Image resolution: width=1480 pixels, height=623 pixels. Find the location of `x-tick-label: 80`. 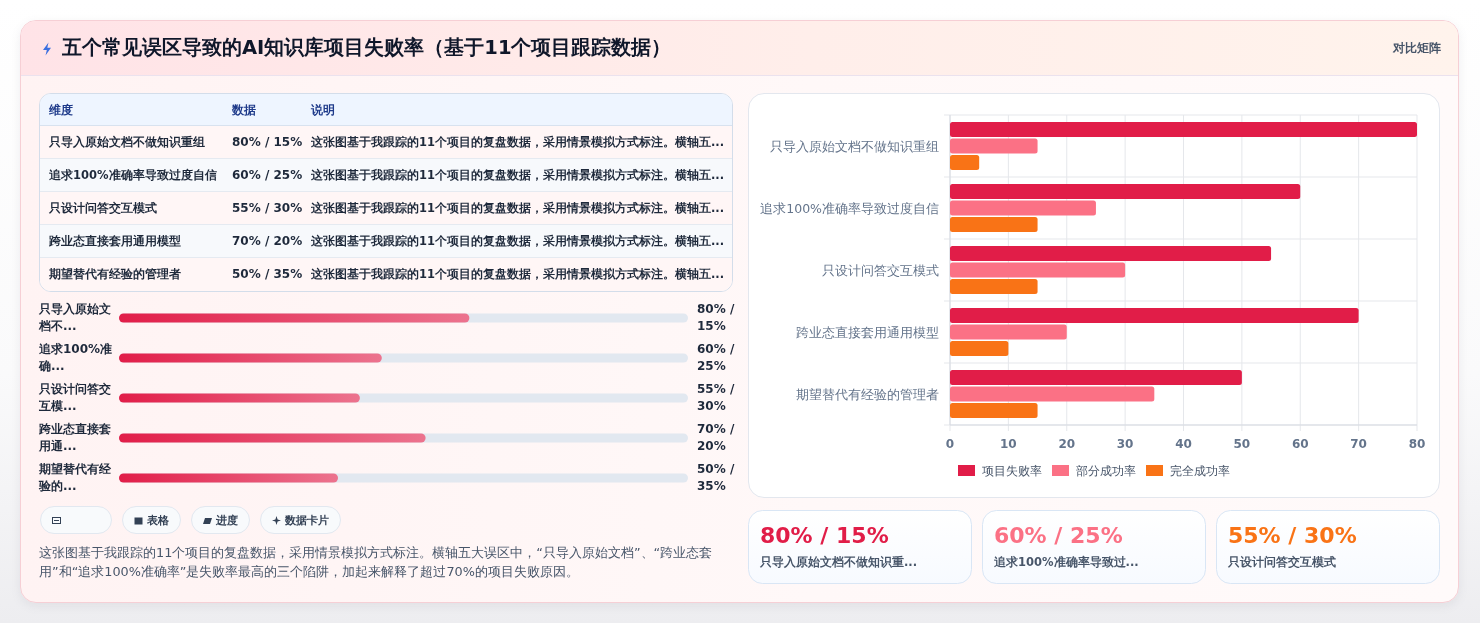

x-tick-label: 80 is located at coordinates (1417, 444).